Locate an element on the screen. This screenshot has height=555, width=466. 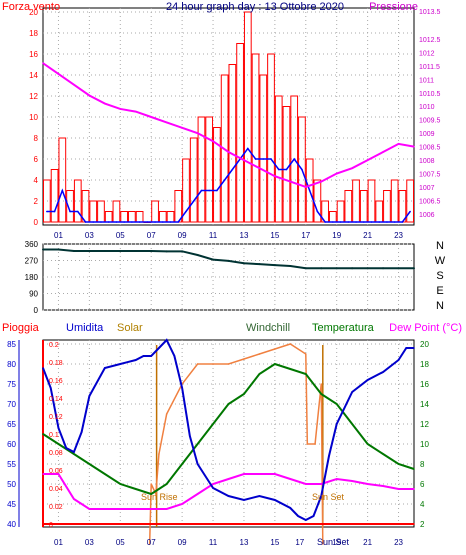
temperature-tick-label: 4 is located at coordinates (422, 504).